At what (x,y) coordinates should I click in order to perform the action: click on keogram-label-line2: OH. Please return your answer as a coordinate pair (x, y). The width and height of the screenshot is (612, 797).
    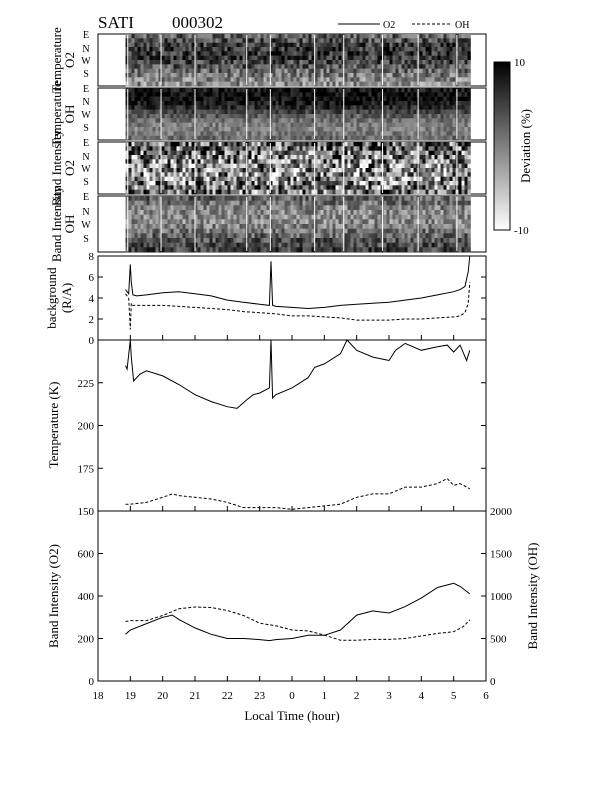
    Looking at the image, I should click on (69, 114).